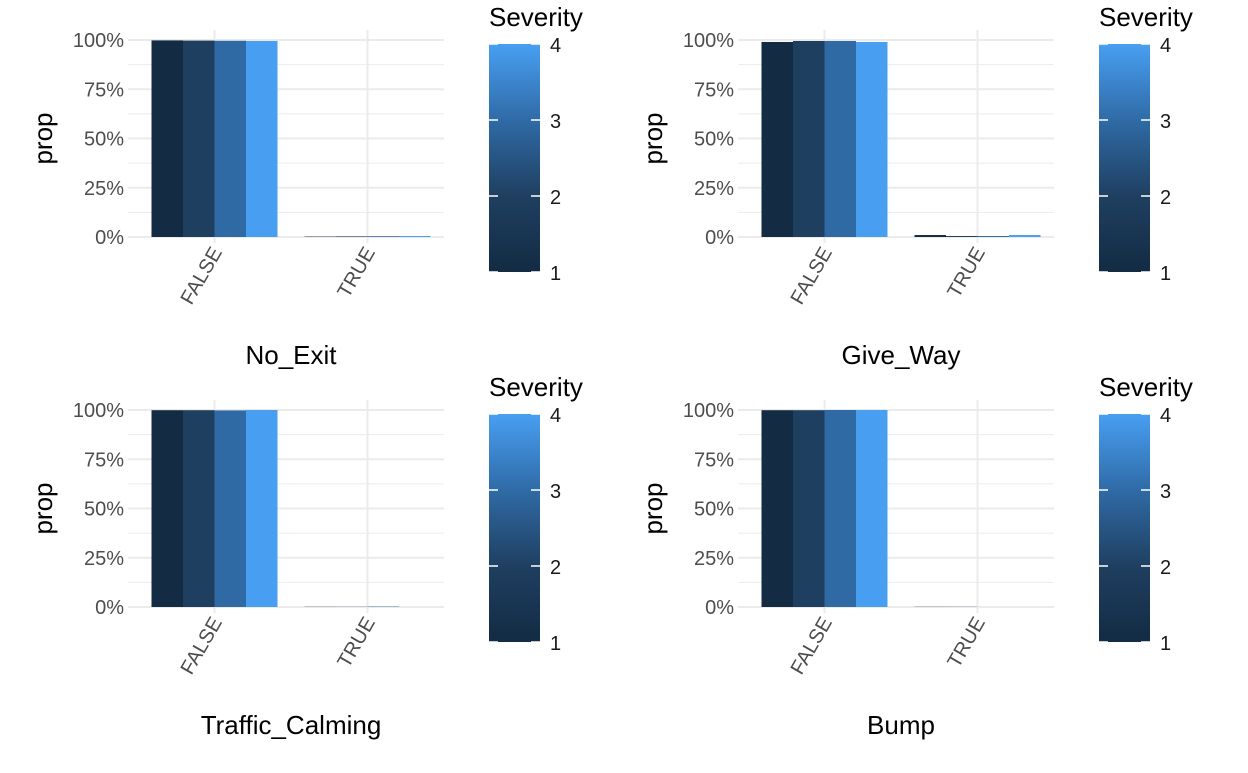 The width and height of the screenshot is (1248, 773). Describe the element at coordinates (291, 725) in the screenshot. I see `x-axis-title: Traffic_Calming` at that location.